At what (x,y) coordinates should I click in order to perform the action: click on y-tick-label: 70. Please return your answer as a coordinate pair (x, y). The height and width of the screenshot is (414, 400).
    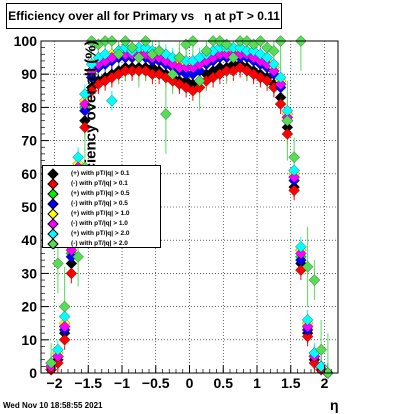
    Looking at the image, I should click on (29, 141).